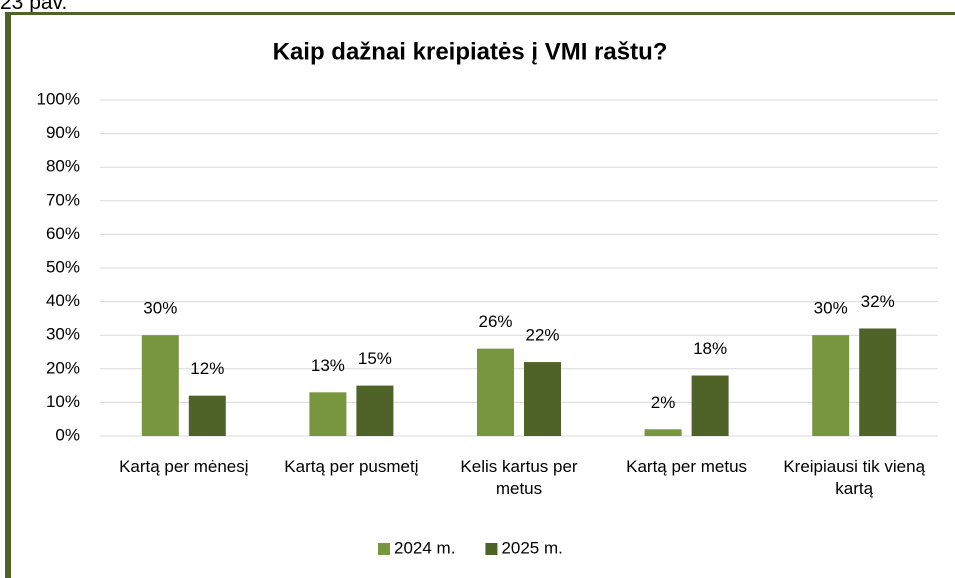  I want to click on y-tick-label: 20%, so click(63, 367).